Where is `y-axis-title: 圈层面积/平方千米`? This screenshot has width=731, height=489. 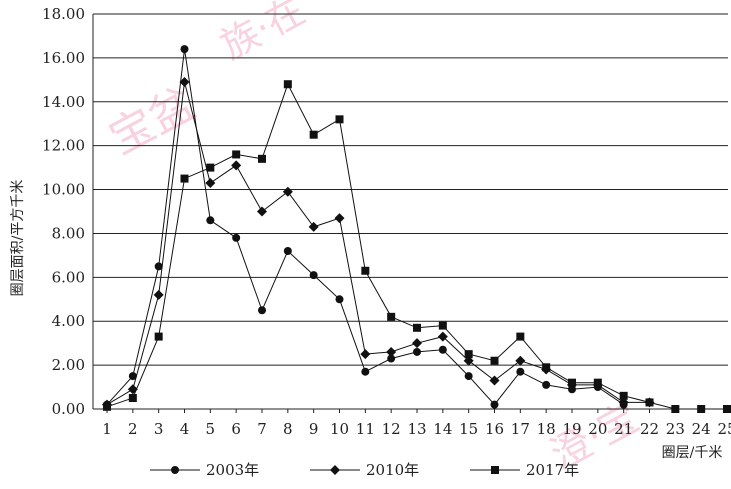
y-axis-title: 圈层面积/平方千米 is located at coordinates (18, 238).